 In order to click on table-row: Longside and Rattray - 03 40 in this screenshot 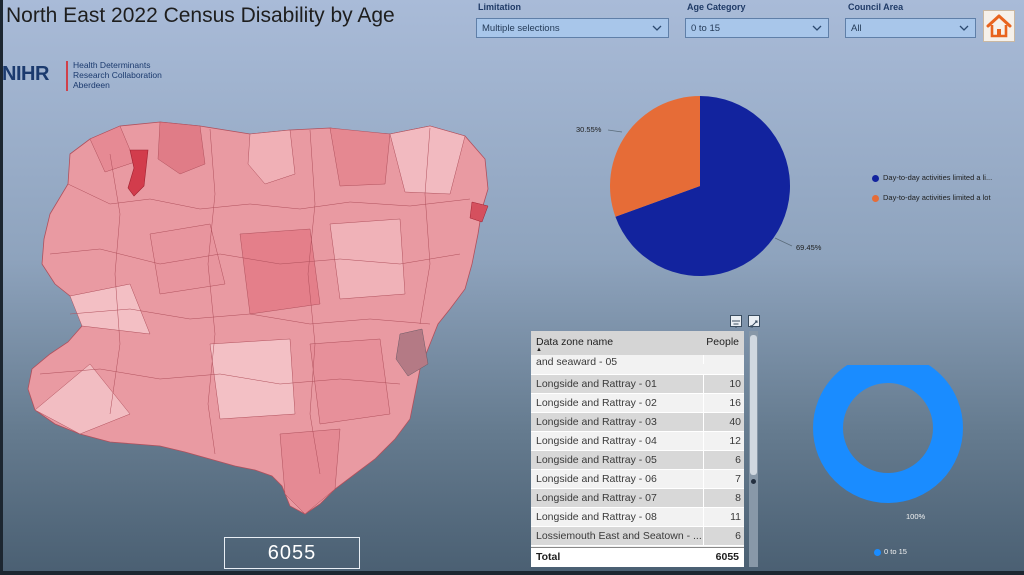, I will do `click(637, 422)`.